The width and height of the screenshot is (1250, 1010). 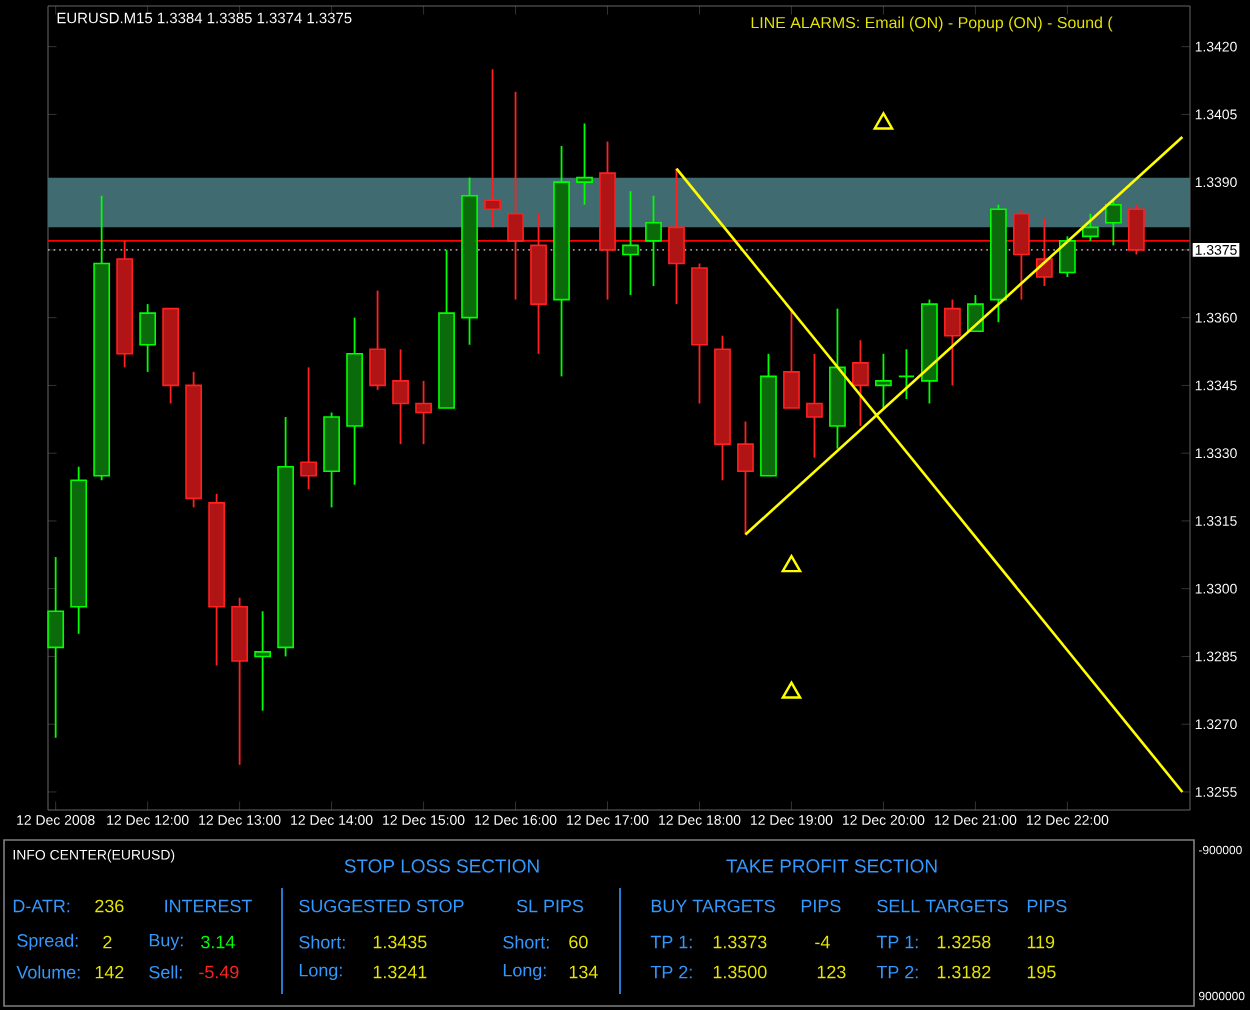 I want to click on text: SUGGESTED STOP, so click(x=381, y=906).